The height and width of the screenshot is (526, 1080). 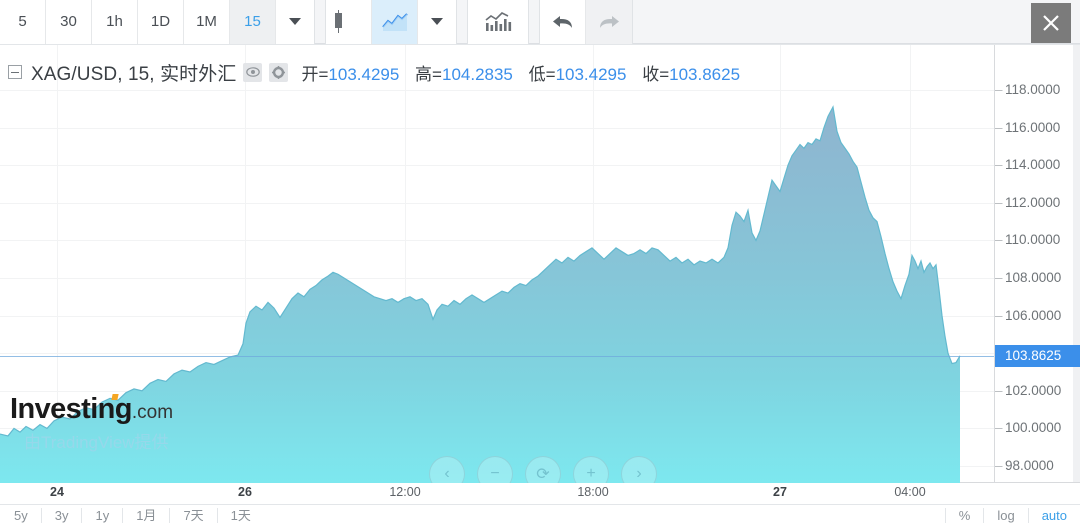 I want to click on price-tick-label: 108.0000, so click(x=1033, y=277).